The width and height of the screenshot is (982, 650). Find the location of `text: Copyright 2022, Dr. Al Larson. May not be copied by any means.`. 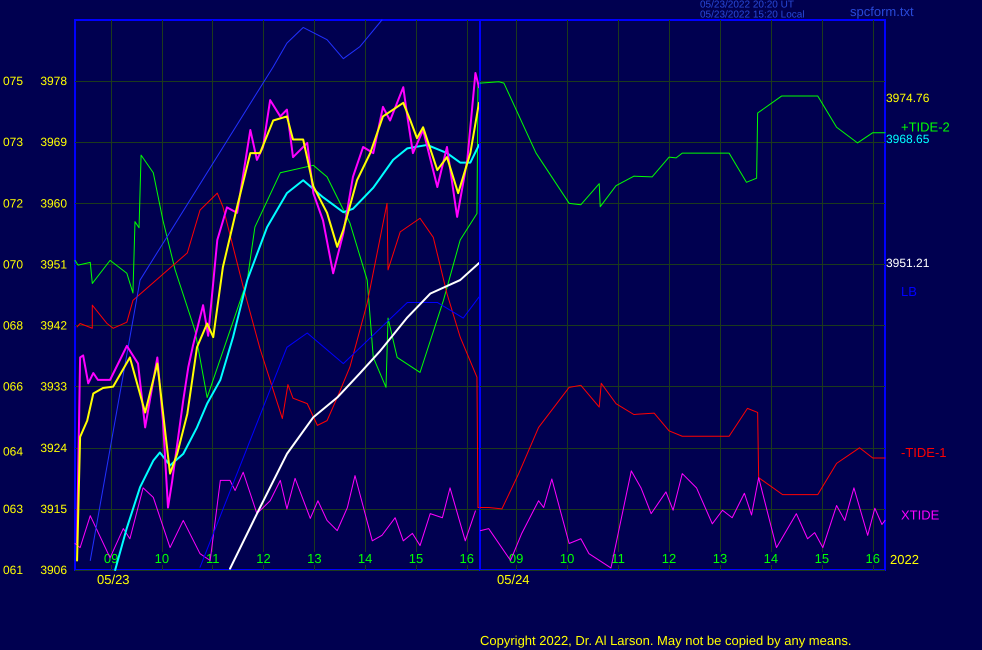

text: Copyright 2022, Dr. Al Larson. May not be copied by any means. is located at coordinates (666, 640).